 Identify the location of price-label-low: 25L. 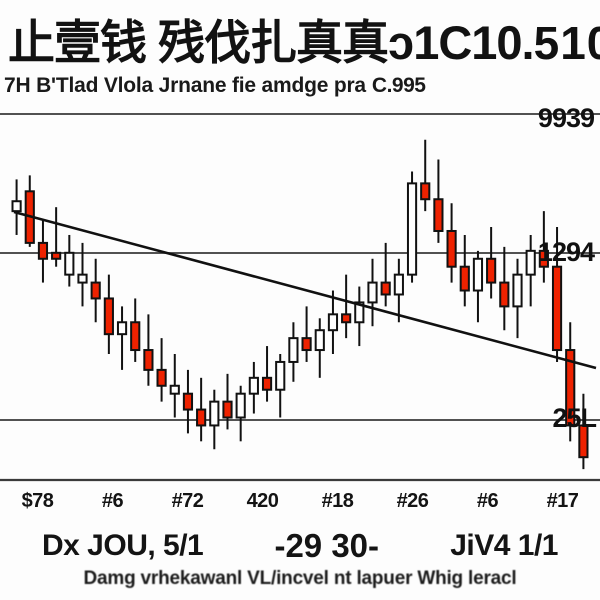
(574, 418).